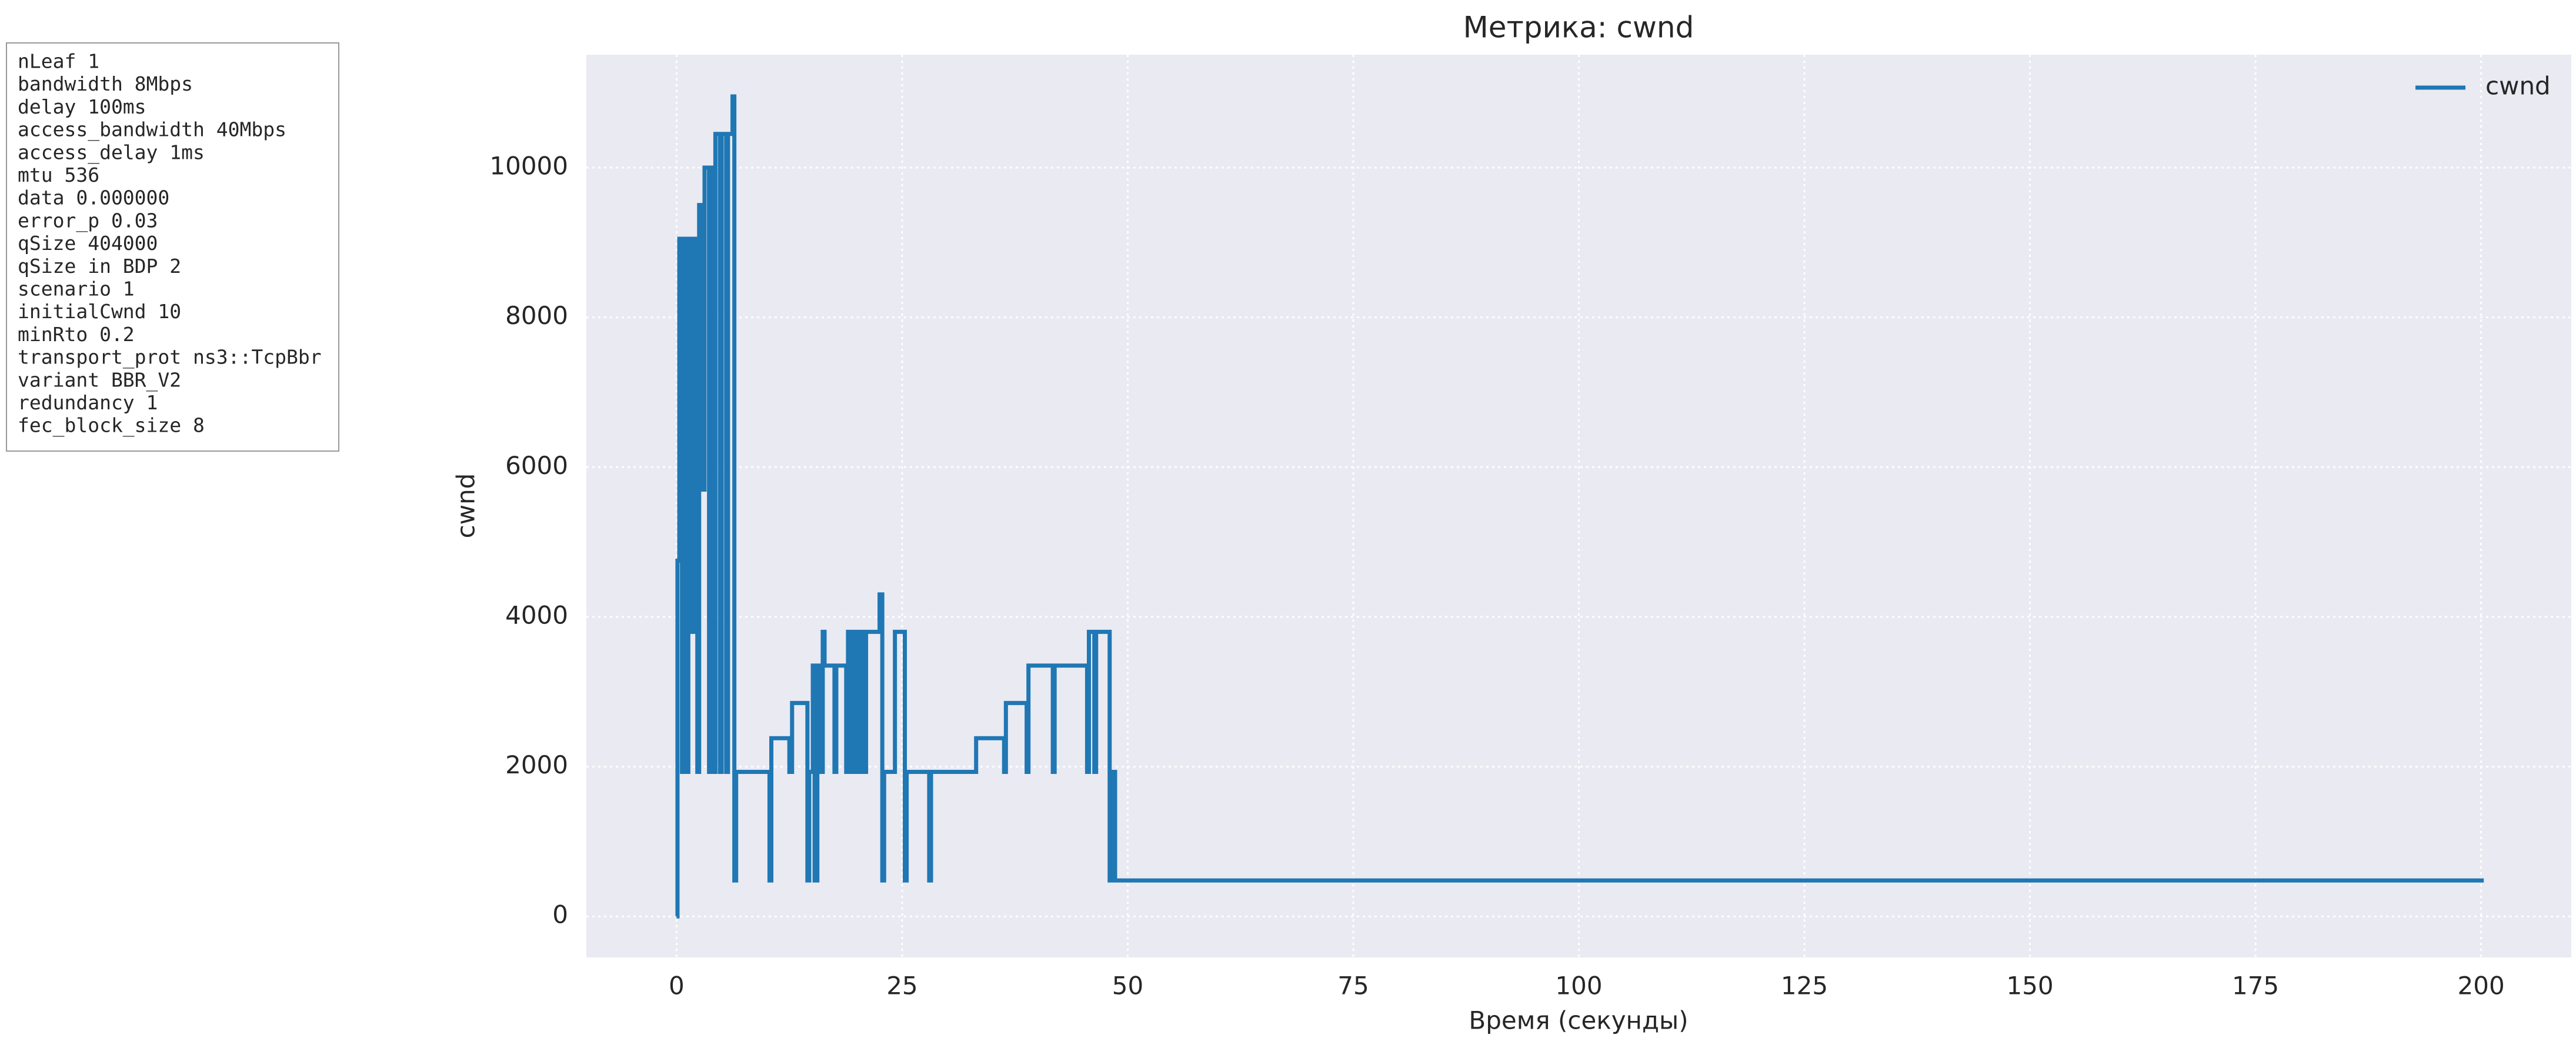 The image size is (2576, 1048). What do you see at coordinates (93, 197) in the screenshot?
I see `param-line: data 0.000000` at bounding box center [93, 197].